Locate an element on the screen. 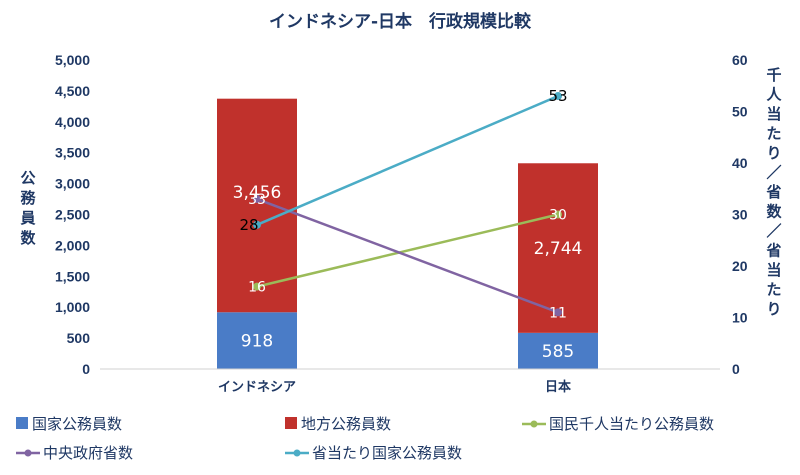 Image resolution: width=800 pixels, height=475 pixels. category-label: インドネシア is located at coordinates (257, 387).